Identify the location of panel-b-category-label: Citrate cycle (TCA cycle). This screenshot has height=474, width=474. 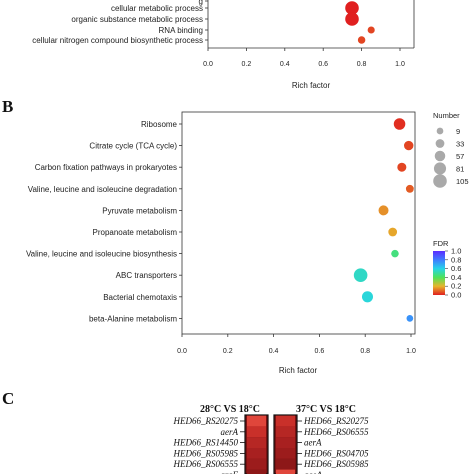
(133, 146).